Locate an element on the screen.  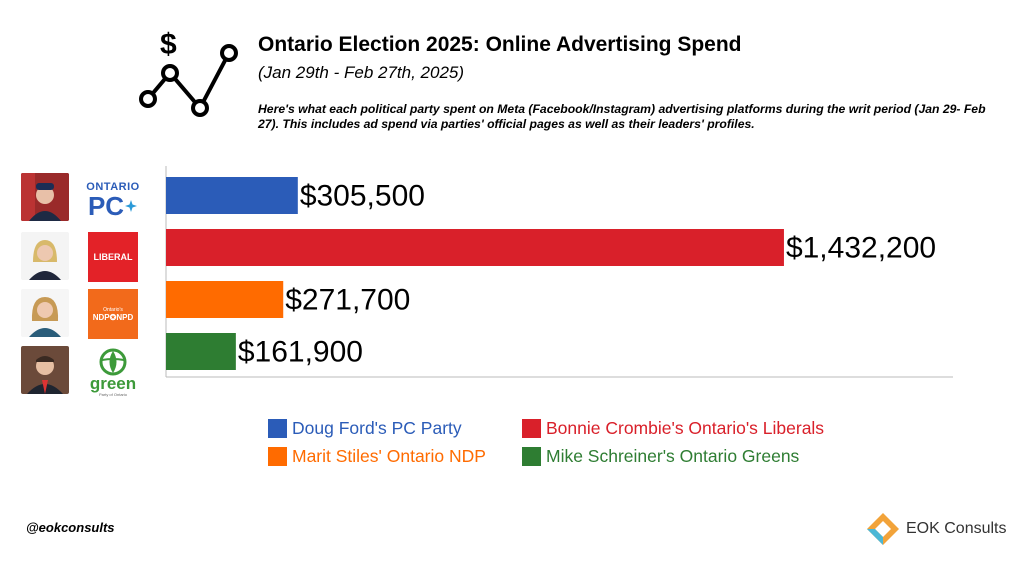
dollar-trend-icon: $ is located at coordinates (188, 72).